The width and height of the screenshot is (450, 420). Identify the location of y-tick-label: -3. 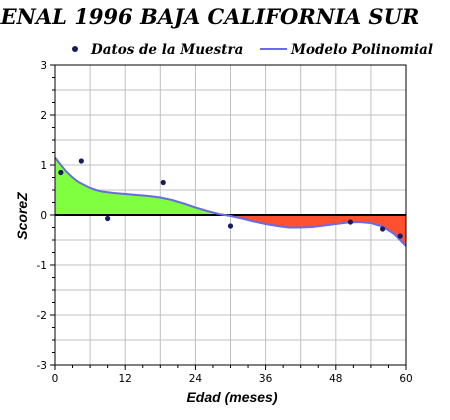
(42, 366).